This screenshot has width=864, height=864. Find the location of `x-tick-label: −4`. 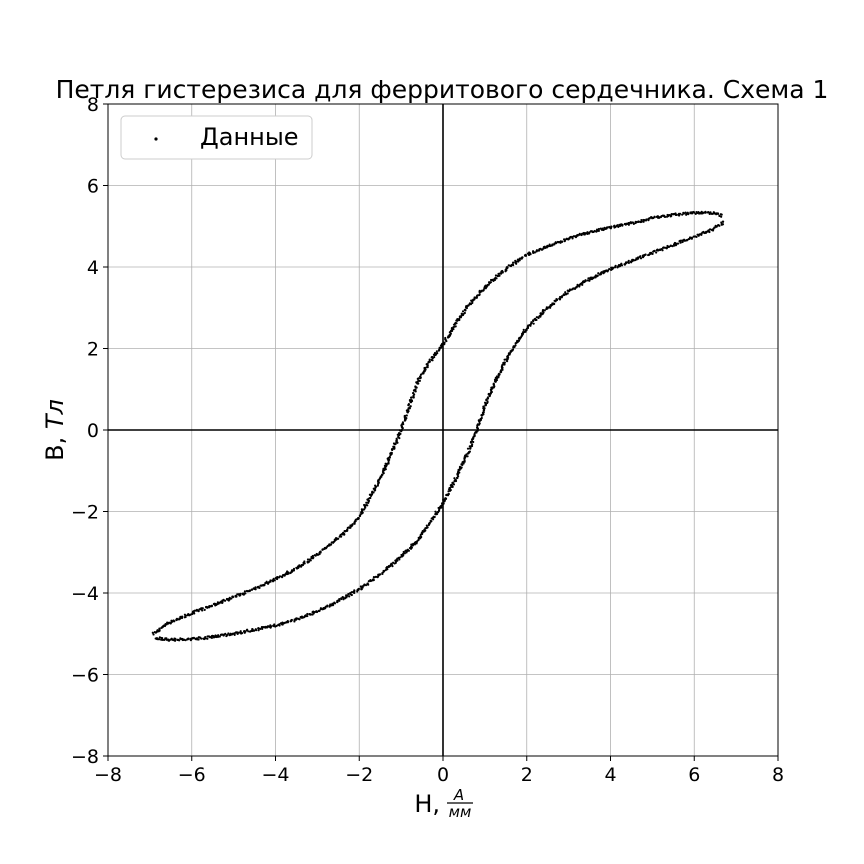

x-tick-label: −4 is located at coordinates (275, 775).